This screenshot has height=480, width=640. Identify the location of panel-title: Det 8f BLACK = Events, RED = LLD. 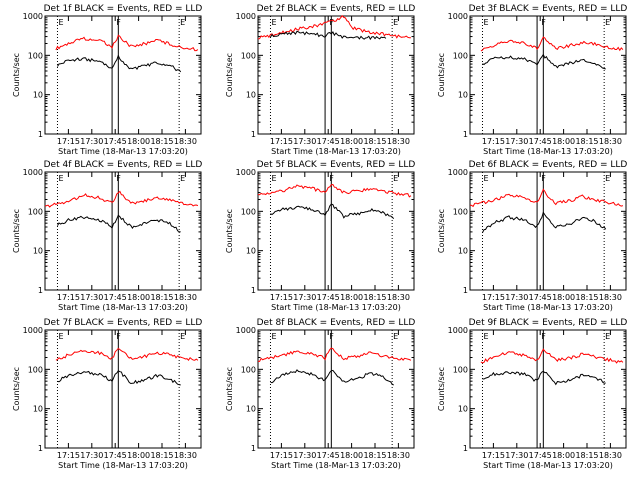
(336, 323).